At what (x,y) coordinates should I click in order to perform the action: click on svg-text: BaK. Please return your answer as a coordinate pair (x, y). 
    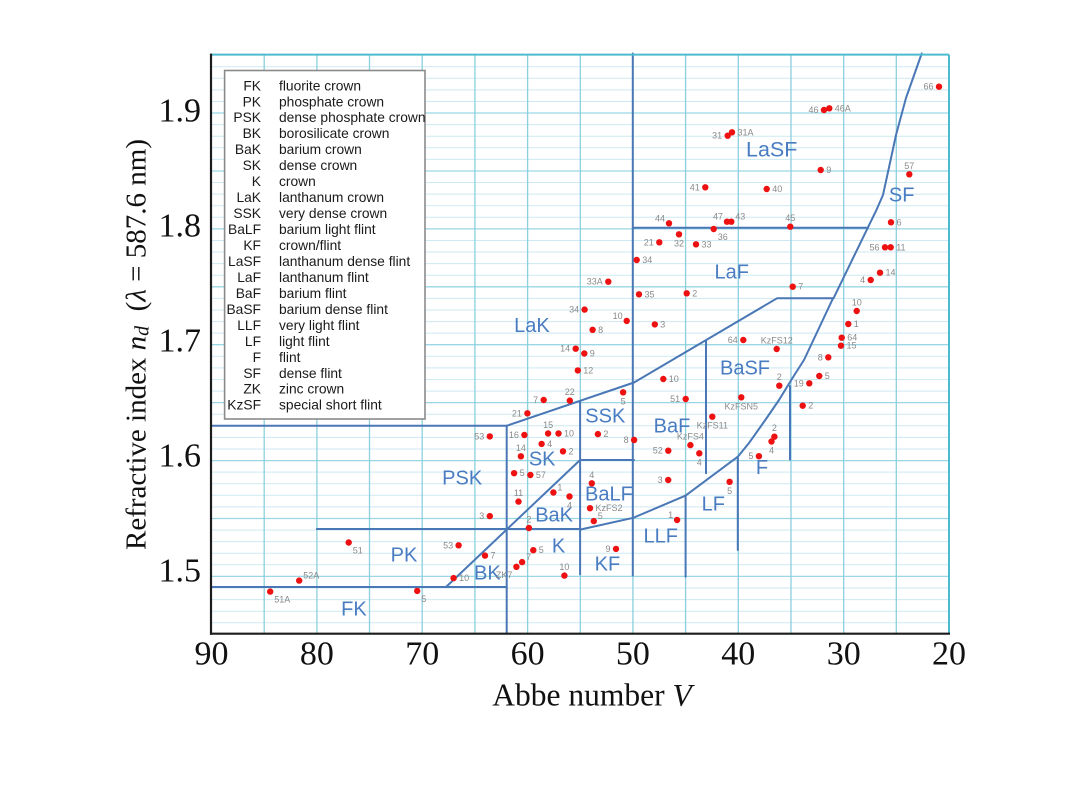
    Looking at the image, I should click on (554, 516).